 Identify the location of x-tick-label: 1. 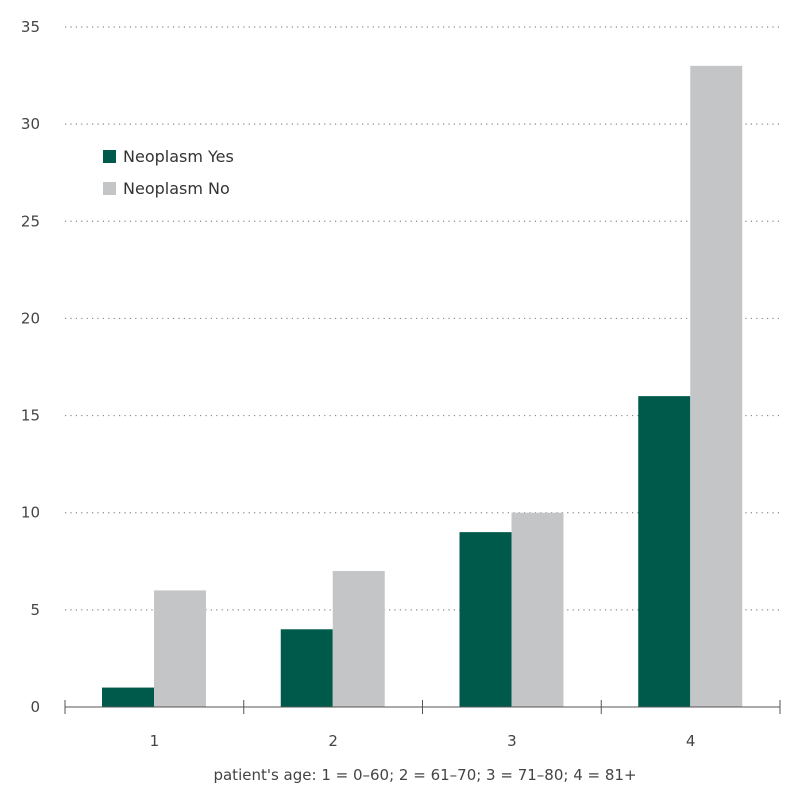
(155, 741).